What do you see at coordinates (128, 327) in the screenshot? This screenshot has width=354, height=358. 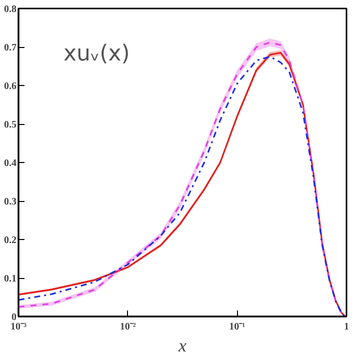 I see `x-tick-label: 10⁻²` at bounding box center [128, 327].